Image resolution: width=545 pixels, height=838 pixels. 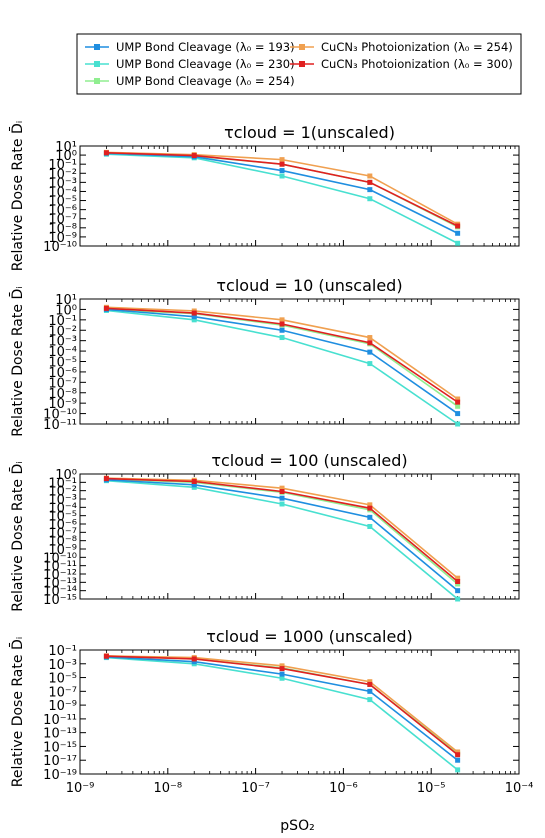 What do you see at coordinates (205, 81) in the screenshot?
I see `legend-entry-label: UMP Bond Cleavage (λ₀ = 254)` at bounding box center [205, 81].